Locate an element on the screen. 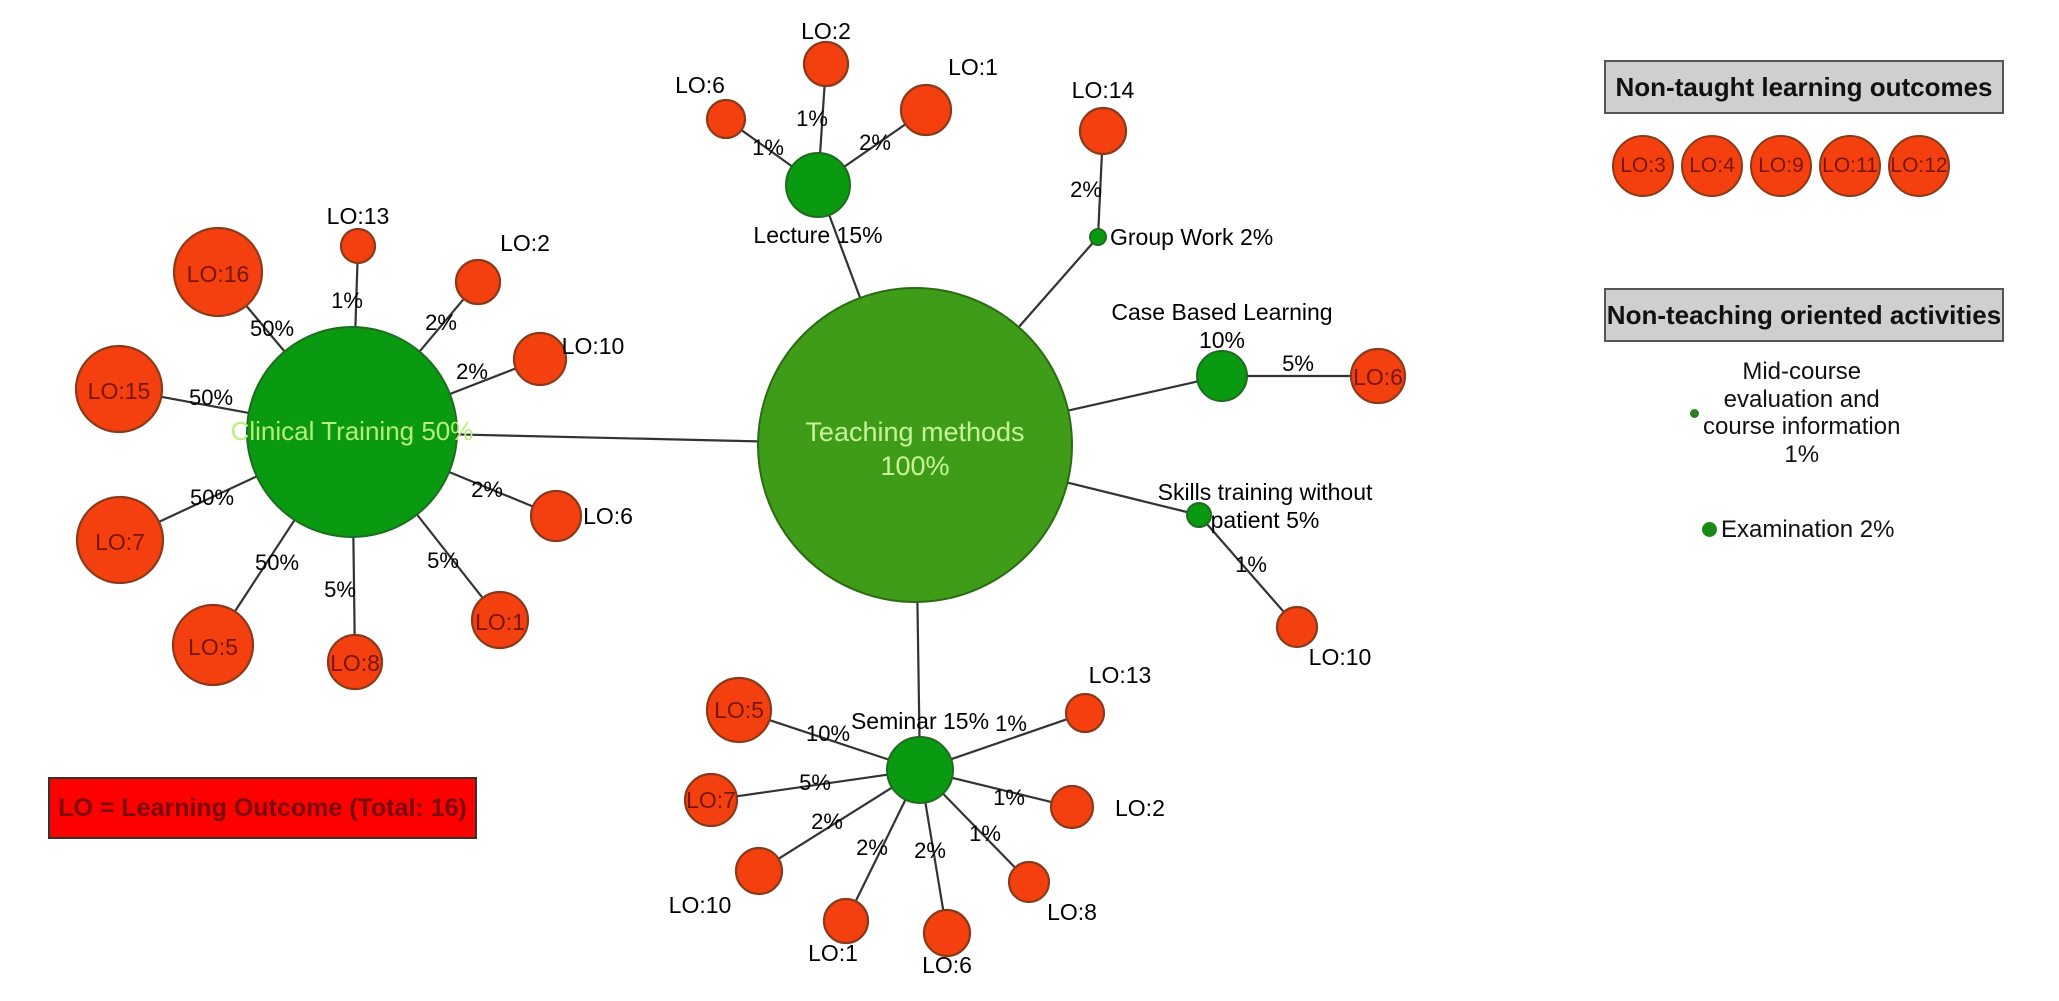 The height and width of the screenshot is (1001, 2059). node-value-case-based-learning: 10% is located at coordinates (1222, 340).